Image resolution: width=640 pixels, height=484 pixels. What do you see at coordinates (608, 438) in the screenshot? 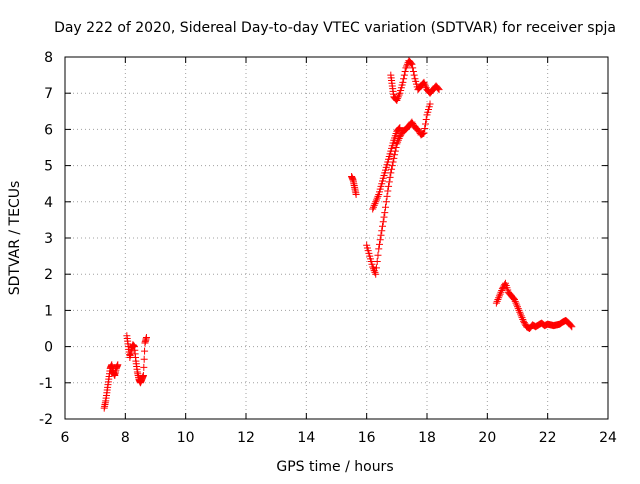
I see `x-tick-label: 24` at bounding box center [608, 438].